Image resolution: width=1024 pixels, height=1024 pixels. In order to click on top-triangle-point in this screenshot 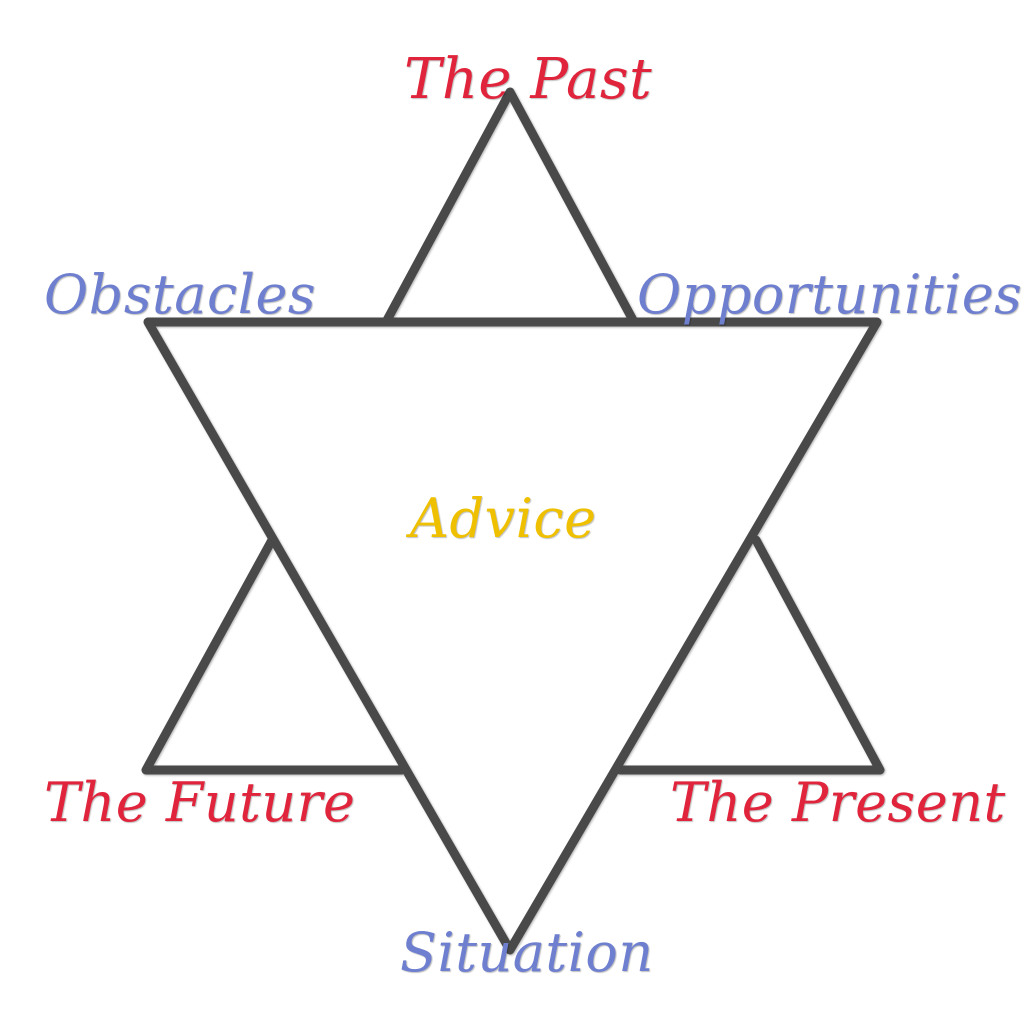, I will do `click(510, 207)`.